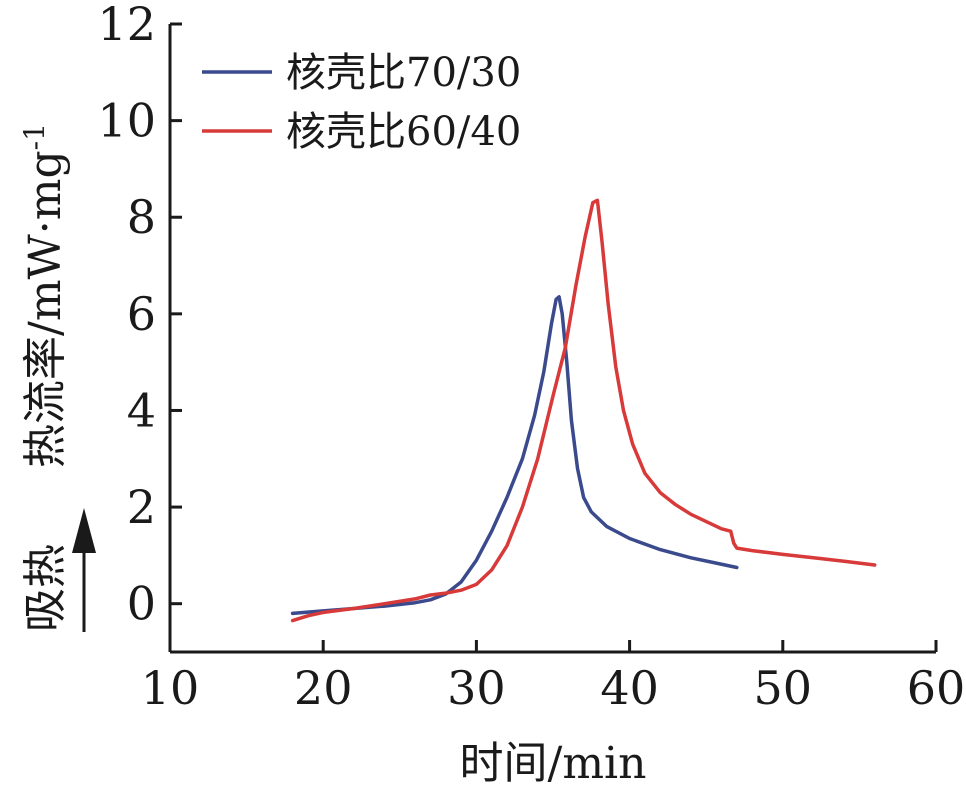 The width and height of the screenshot is (966, 786). Describe the element at coordinates (84, 570) in the screenshot. I see `endotherm-arrow-icon` at that location.